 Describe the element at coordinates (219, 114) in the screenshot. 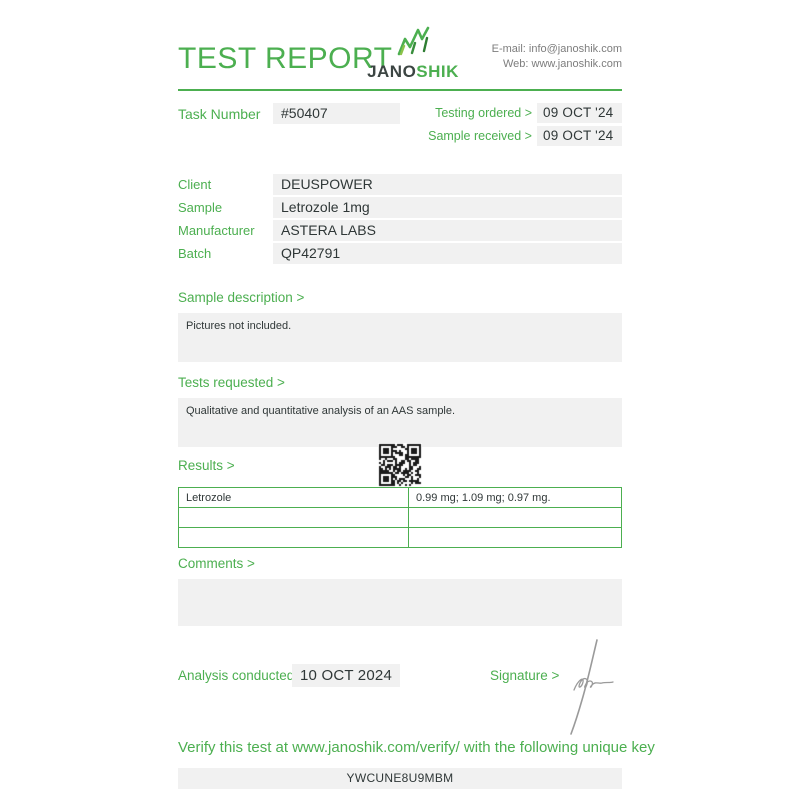

I see `task-number-label: Task Number` at that location.